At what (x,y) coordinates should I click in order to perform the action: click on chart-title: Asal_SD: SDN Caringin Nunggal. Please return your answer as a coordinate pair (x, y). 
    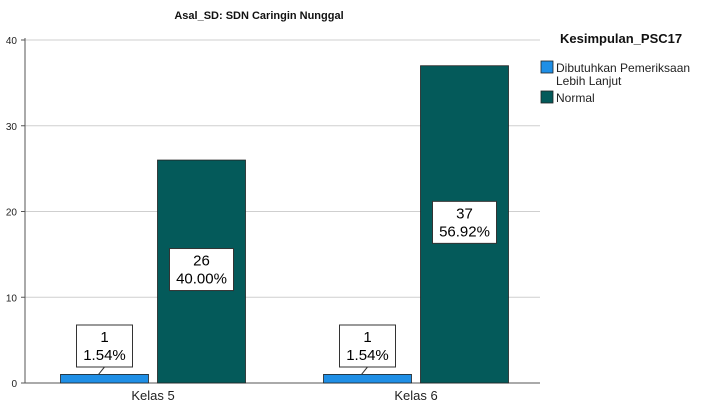
    Looking at the image, I should click on (258, 16).